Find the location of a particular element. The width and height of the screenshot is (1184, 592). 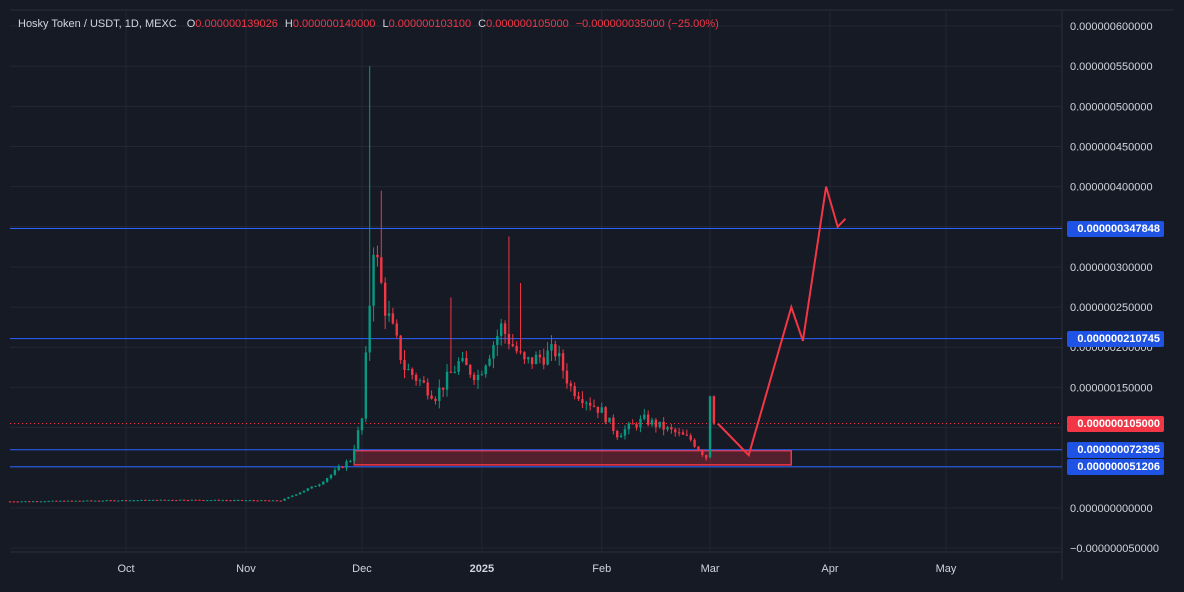

y-tick-label: 0.000000500000 is located at coordinates (1111, 107).